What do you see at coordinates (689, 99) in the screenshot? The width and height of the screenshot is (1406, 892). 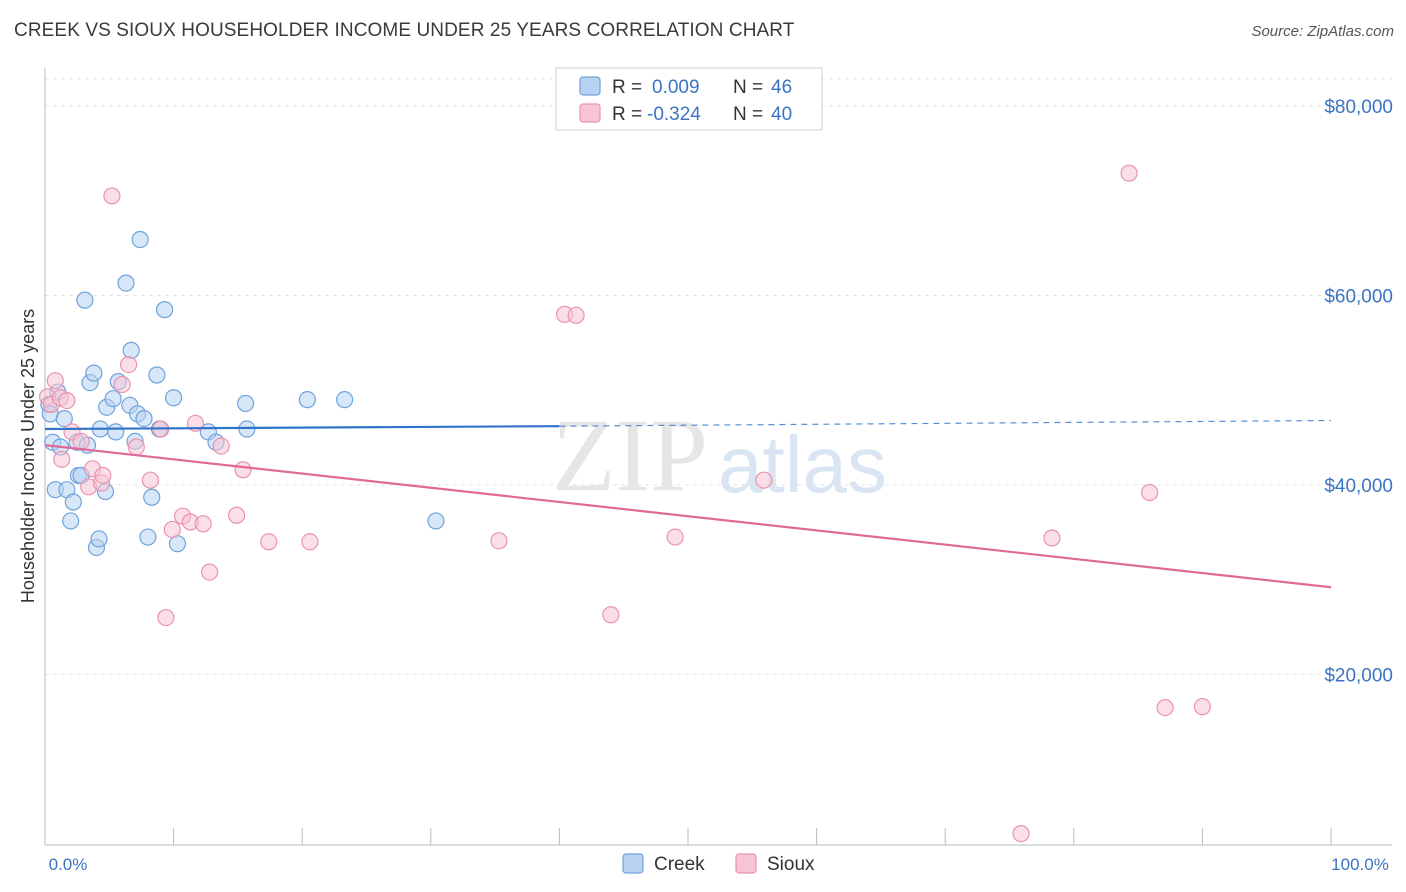 I see `stats-legend: R = 0.009 N = 46 R = -0.324 N = 40` at bounding box center [689, 99].